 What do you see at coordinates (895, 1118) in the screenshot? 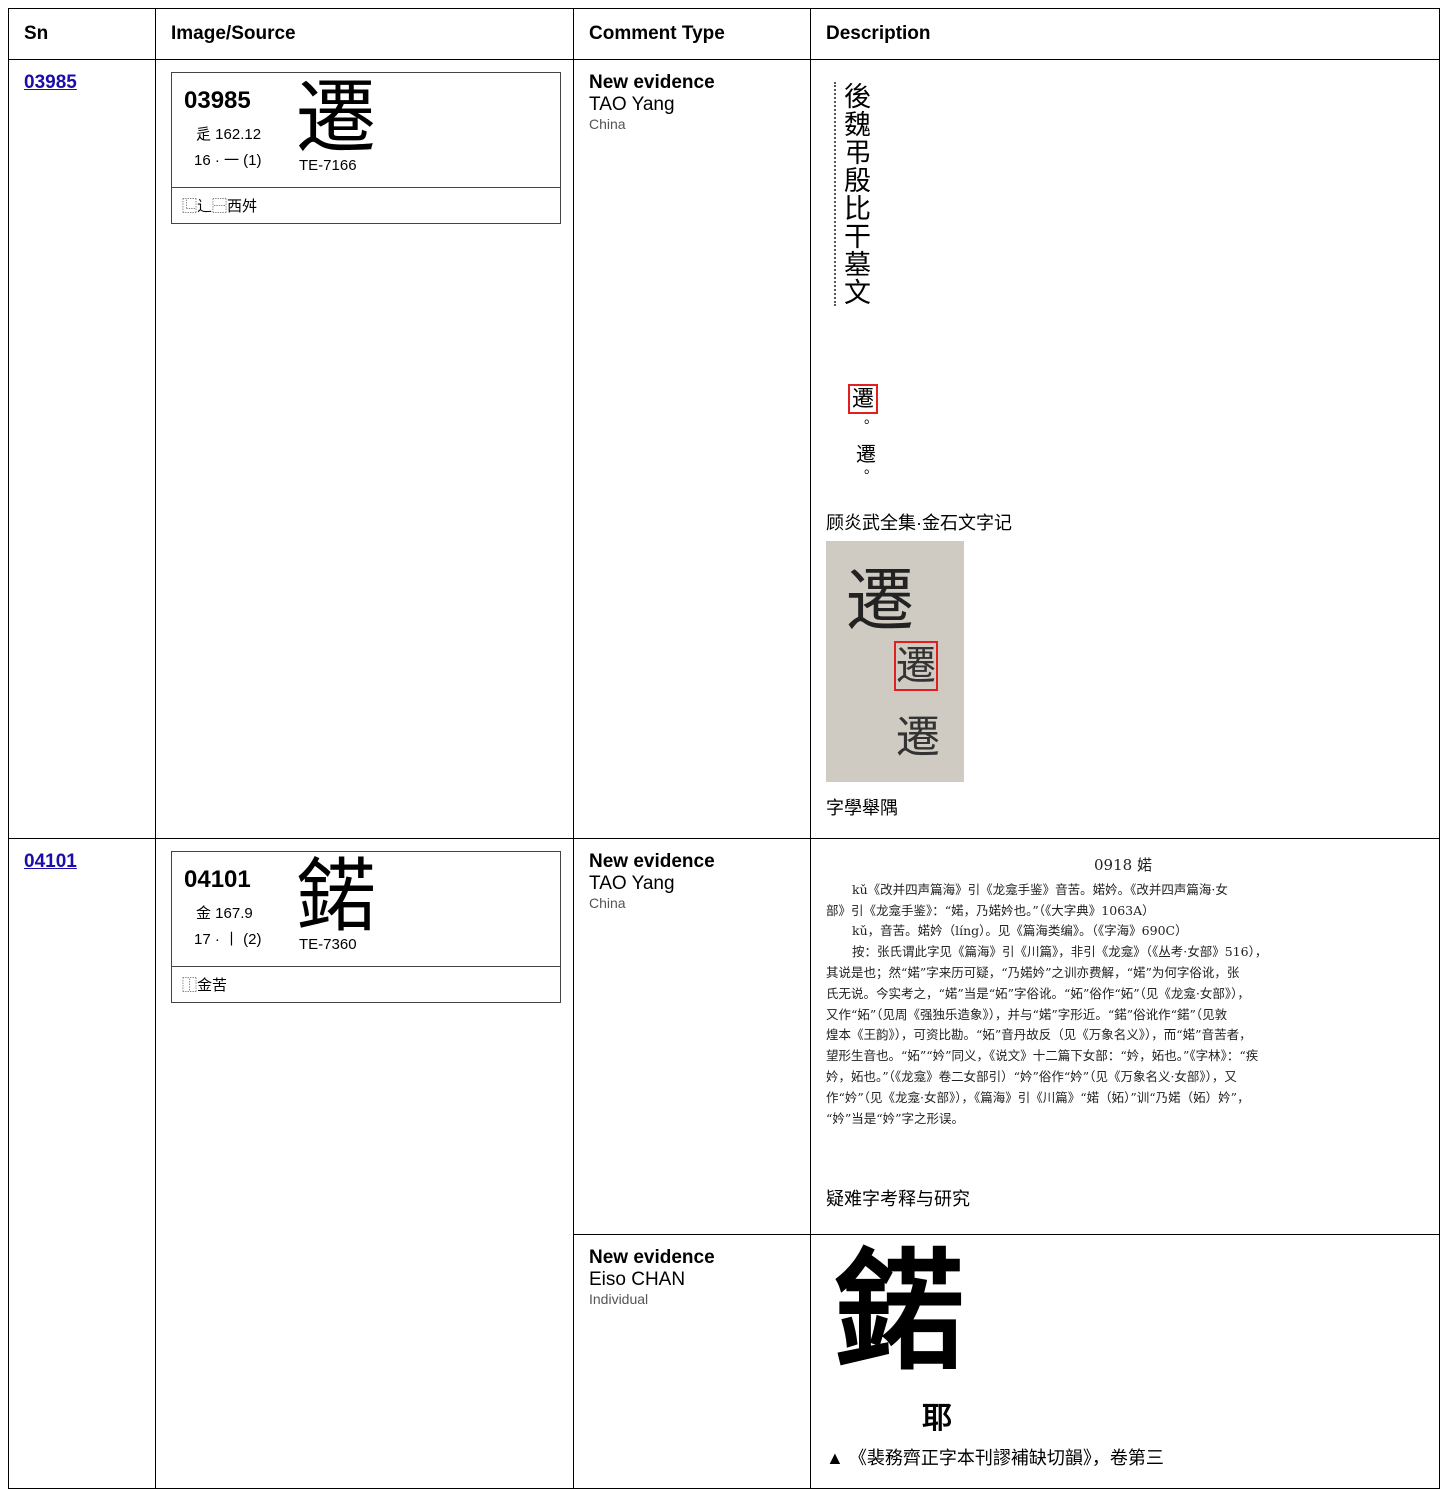
I see `scan-line: “妗”当是“妗”字之形误。` at bounding box center [895, 1118].